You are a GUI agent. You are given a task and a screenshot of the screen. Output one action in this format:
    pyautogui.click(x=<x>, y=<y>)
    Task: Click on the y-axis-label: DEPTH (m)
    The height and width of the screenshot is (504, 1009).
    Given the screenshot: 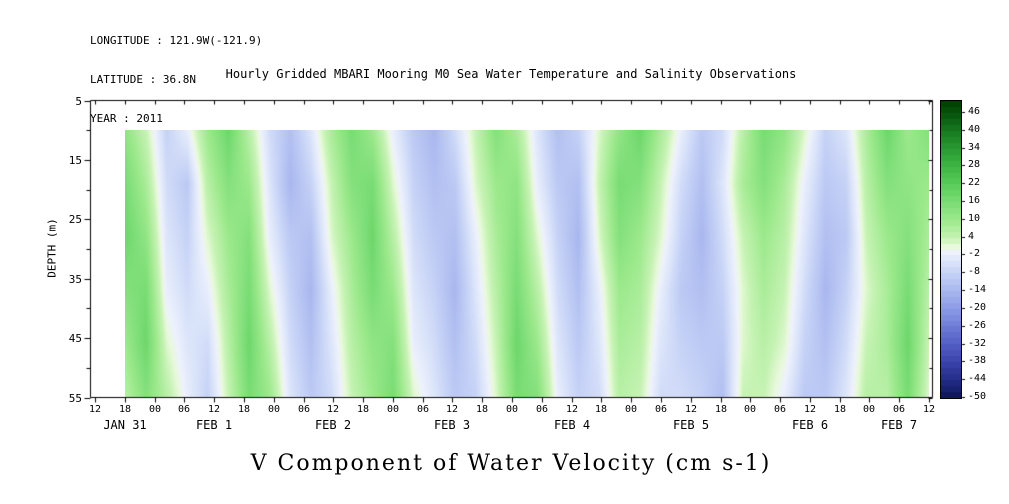 What is the action you would take?
    pyautogui.click(x=52, y=248)
    